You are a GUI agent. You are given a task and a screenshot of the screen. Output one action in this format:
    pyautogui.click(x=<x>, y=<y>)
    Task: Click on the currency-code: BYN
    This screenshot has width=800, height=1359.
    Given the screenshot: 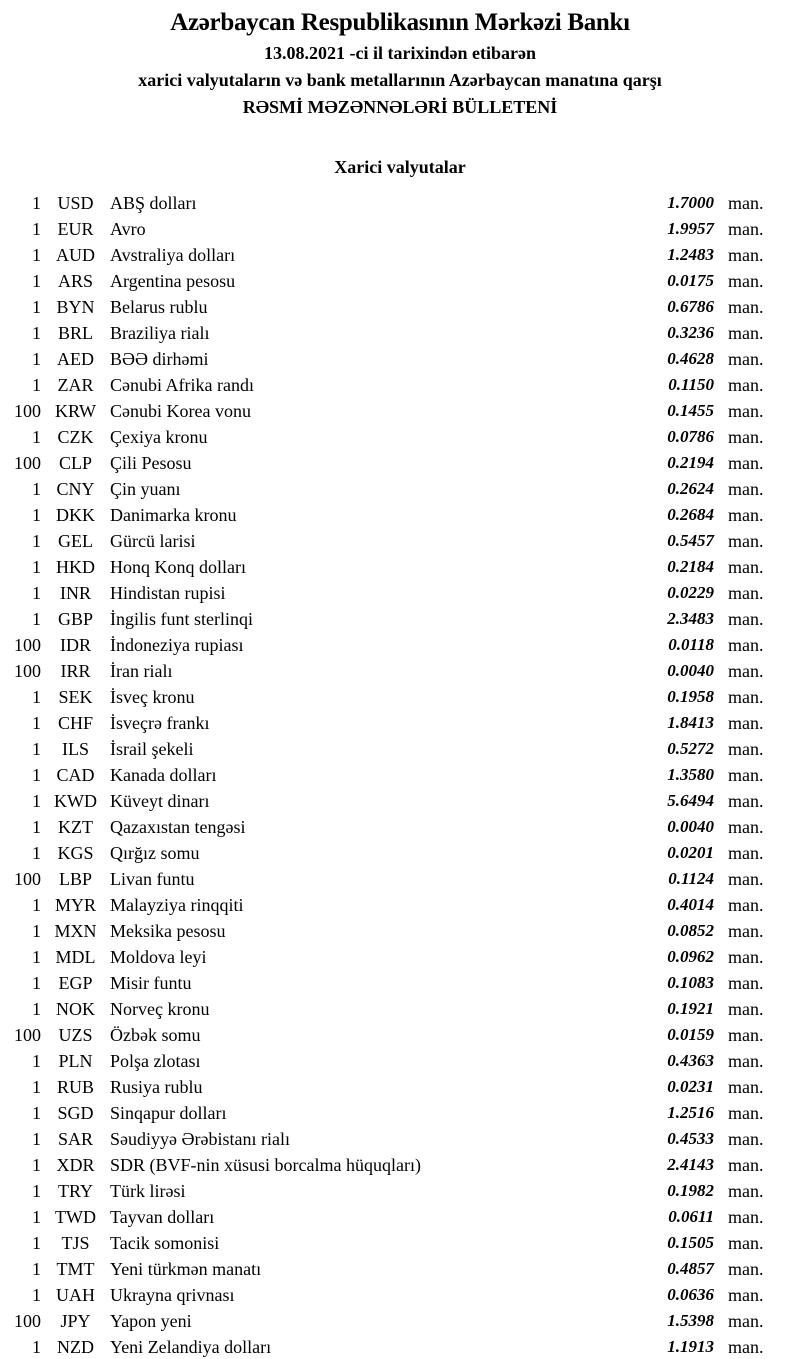 What is the action you would take?
    pyautogui.click(x=75, y=307)
    